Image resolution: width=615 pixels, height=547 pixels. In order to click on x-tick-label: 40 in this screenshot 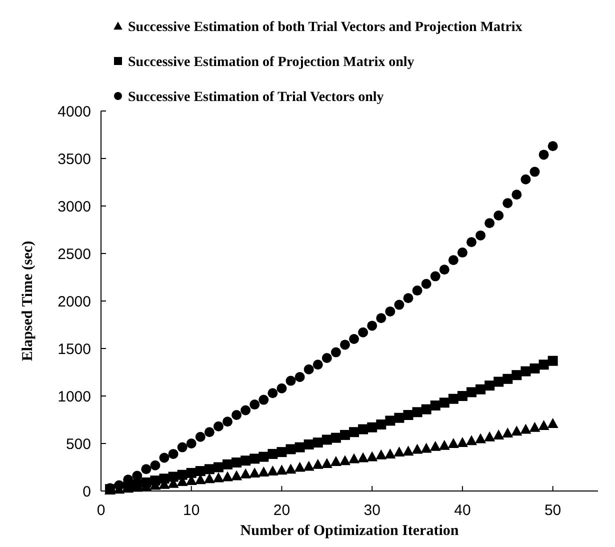, I will do `click(462, 510)`.